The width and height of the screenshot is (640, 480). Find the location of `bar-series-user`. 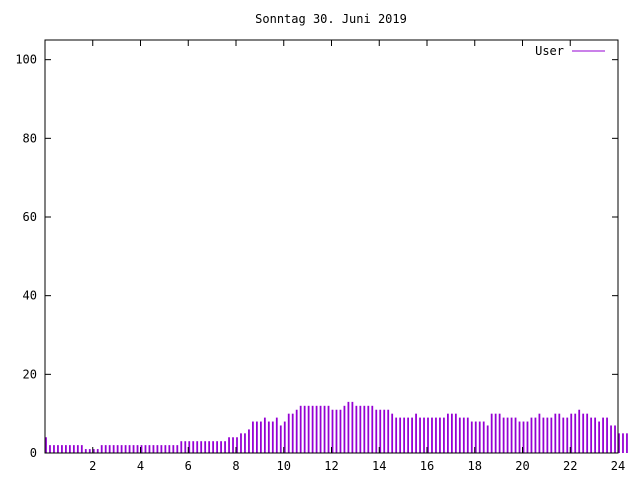

bar-series-user is located at coordinates (336, 427).